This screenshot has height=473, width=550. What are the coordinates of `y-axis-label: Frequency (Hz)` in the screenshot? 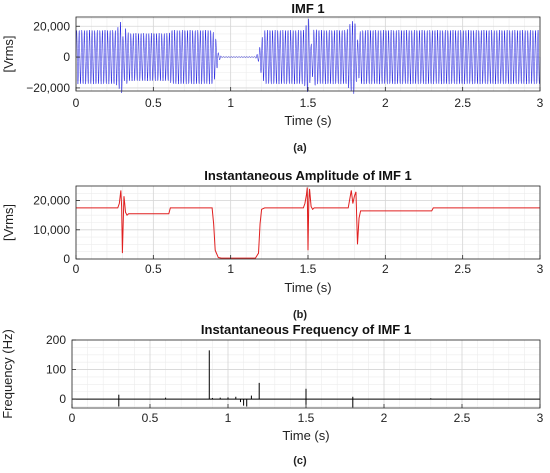 It's located at (7, 374).